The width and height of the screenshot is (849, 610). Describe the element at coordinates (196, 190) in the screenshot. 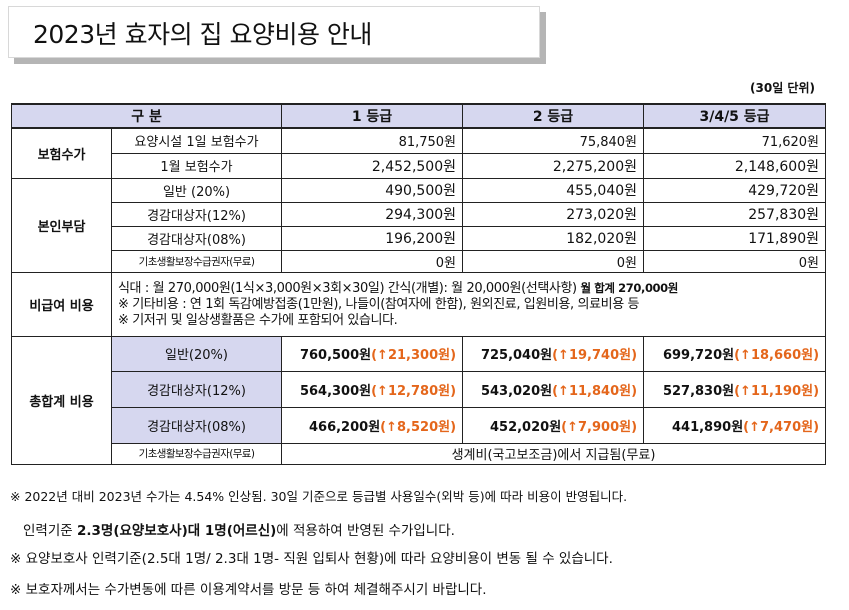

I see `row-sub-label: 일반 (20%)` at that location.